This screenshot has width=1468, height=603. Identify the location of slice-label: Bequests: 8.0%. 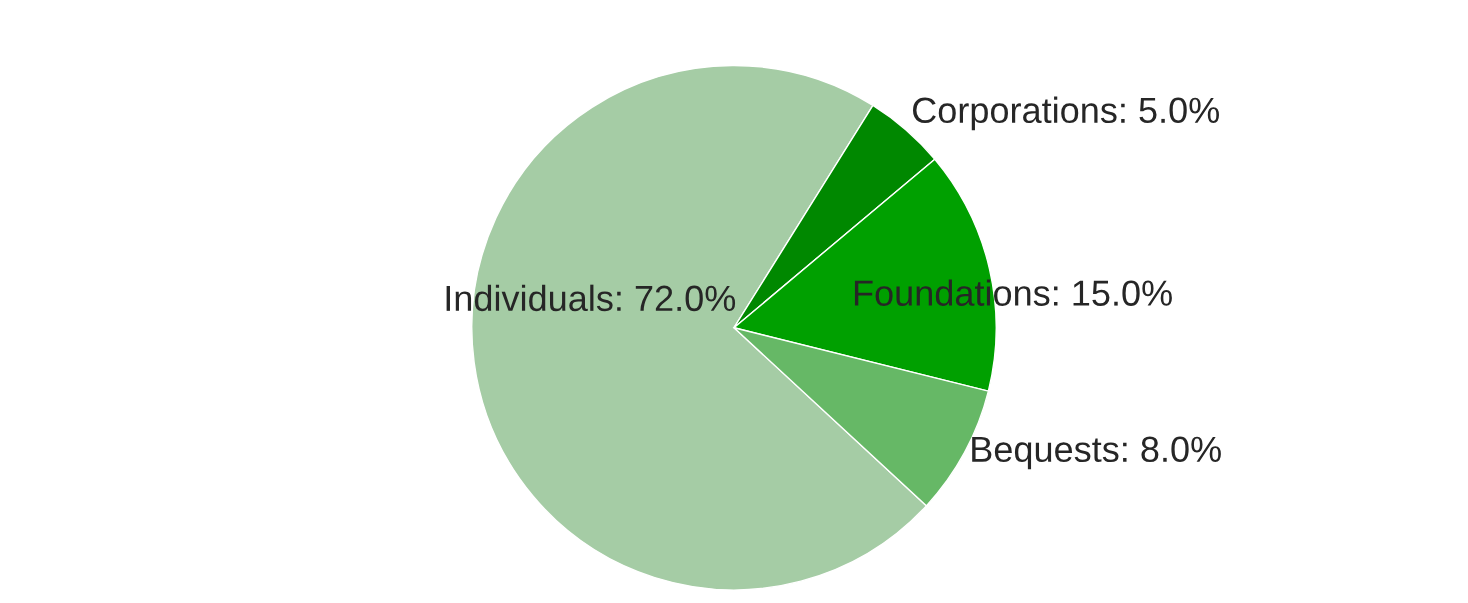
(1096, 453).